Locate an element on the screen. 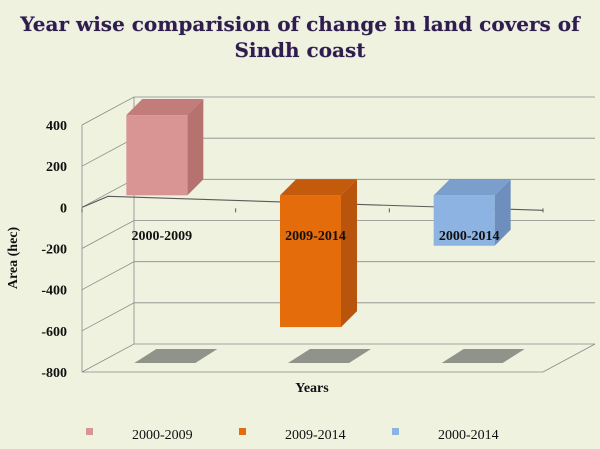 Image resolution: width=600 pixels, height=449 pixels. y-axis-tick-labels: 400 200 0 -200 -400 -600 -800 is located at coordinates (54, 250).